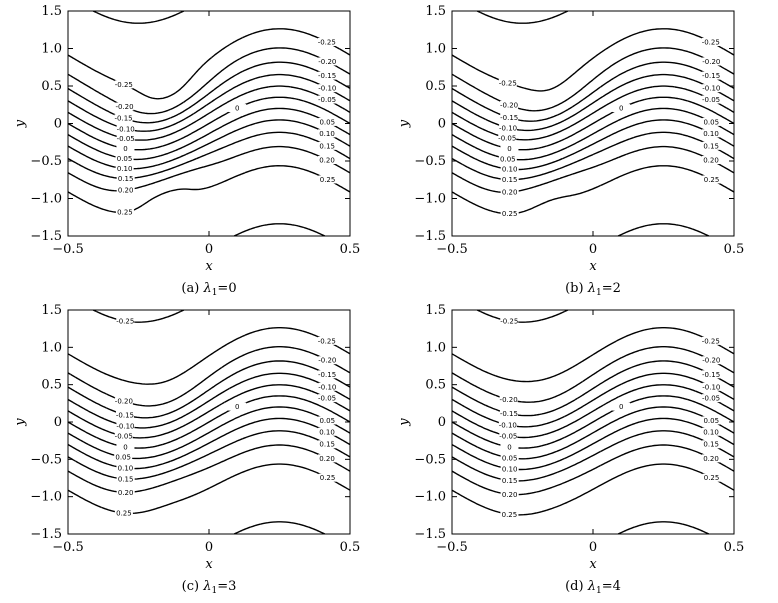 Image resolution: width=778 pixels, height=603 pixels. I want to click on contour-label-d-4-0: -0.05, so click(508, 437).